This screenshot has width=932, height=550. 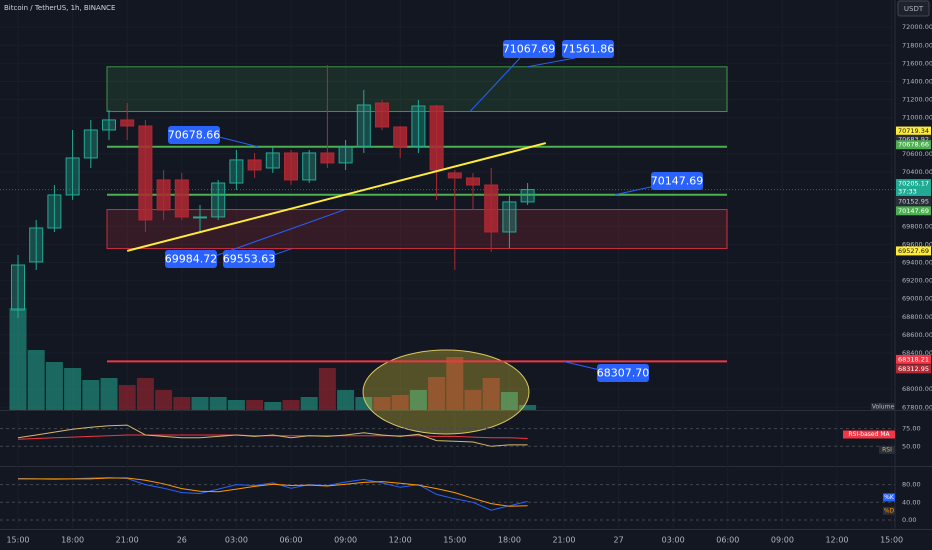 What do you see at coordinates (917, 389) in the screenshot?
I see `y-tick-label: 68000.00` at bounding box center [917, 389].